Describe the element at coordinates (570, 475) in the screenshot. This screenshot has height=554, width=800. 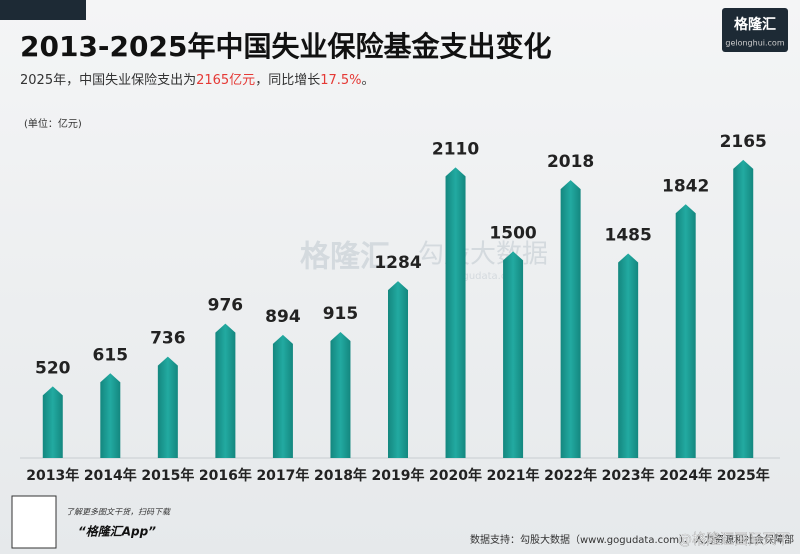
I see `x-tick-label: 2022年` at that location.